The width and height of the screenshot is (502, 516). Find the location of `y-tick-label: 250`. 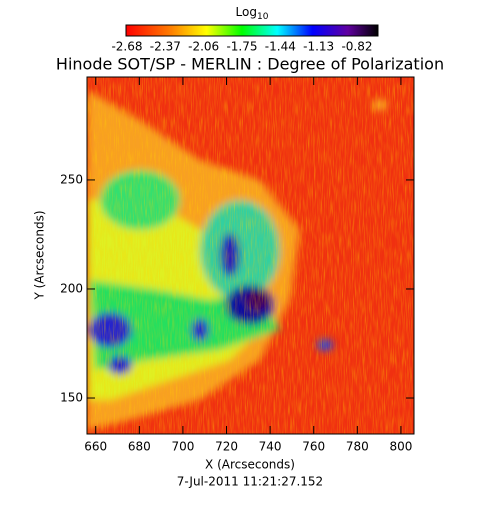

y-tick-label: 250 is located at coordinates (71, 179).